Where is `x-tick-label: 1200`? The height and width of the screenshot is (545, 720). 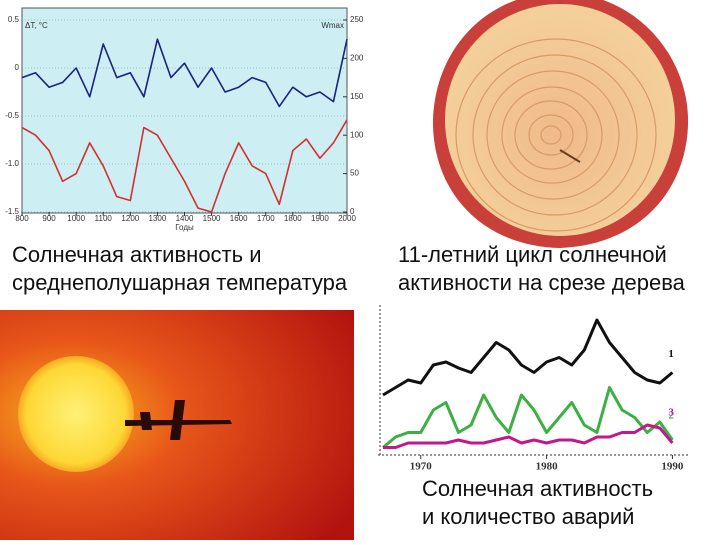
x-tick-label: 1200 is located at coordinates (130, 218).